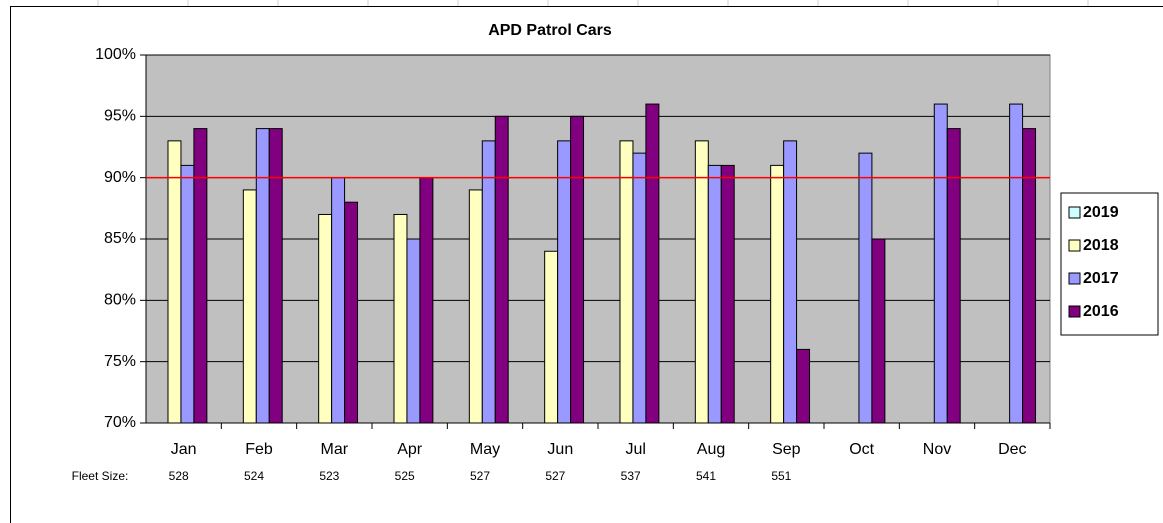  Describe the element at coordinates (786, 449) in the screenshot. I see `x-tick-label: Sep` at that location.